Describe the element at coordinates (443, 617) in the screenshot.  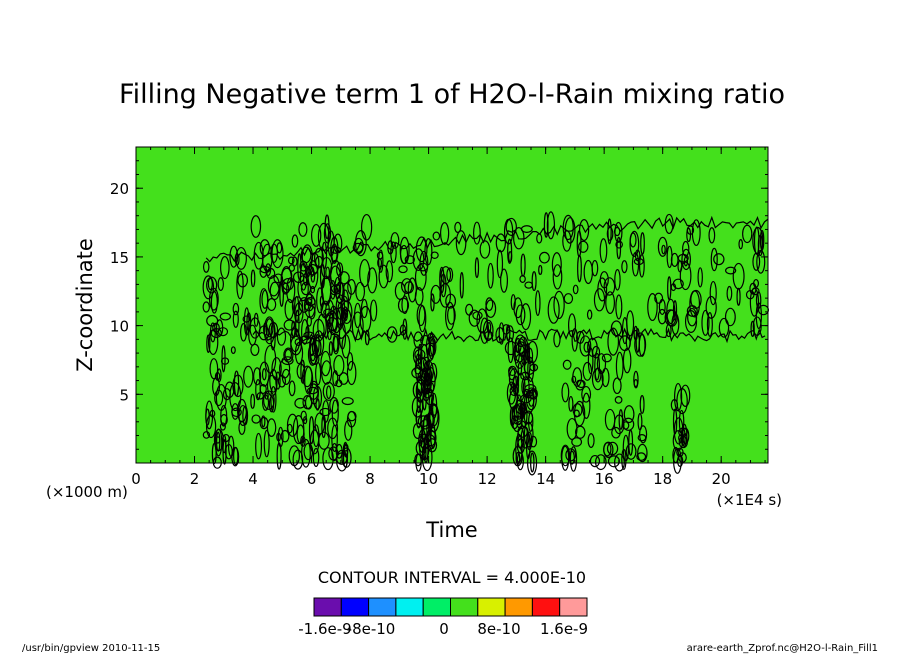
I see `colorbar: -1.6e-9-8e-10 0 8e-10 1.6e-9` at that location.